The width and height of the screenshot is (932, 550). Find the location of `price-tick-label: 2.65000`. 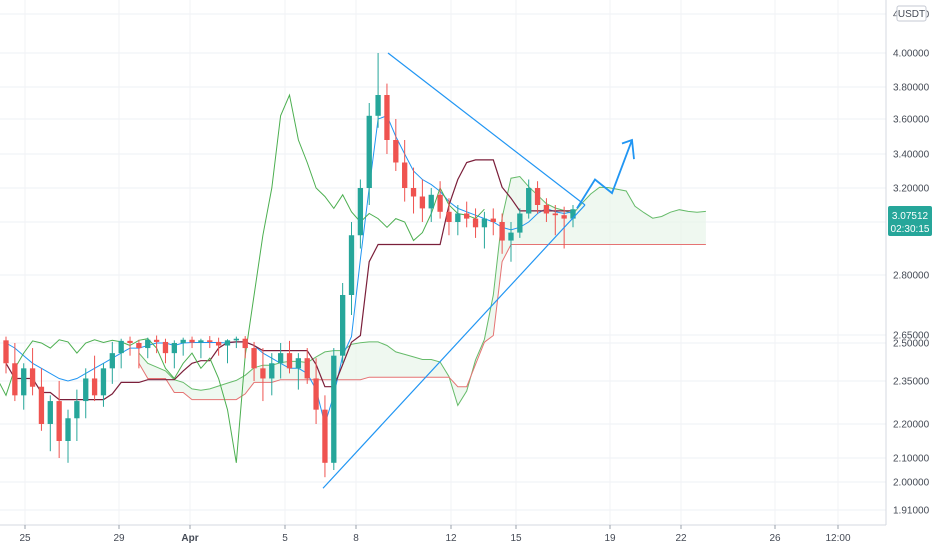

price-tick-label: 2.65000 is located at coordinates (911, 336).